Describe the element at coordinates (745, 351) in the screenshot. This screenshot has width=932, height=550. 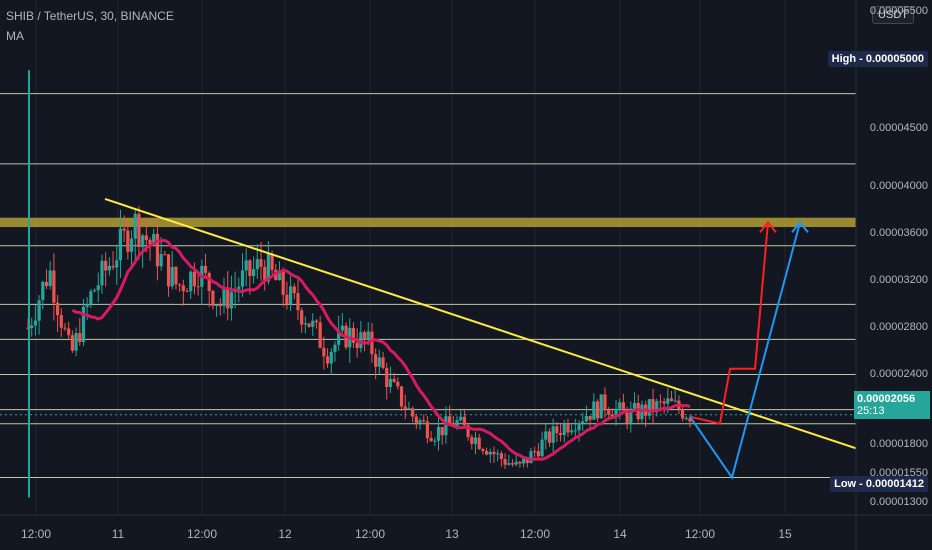
I see `projection-blue-path` at that location.